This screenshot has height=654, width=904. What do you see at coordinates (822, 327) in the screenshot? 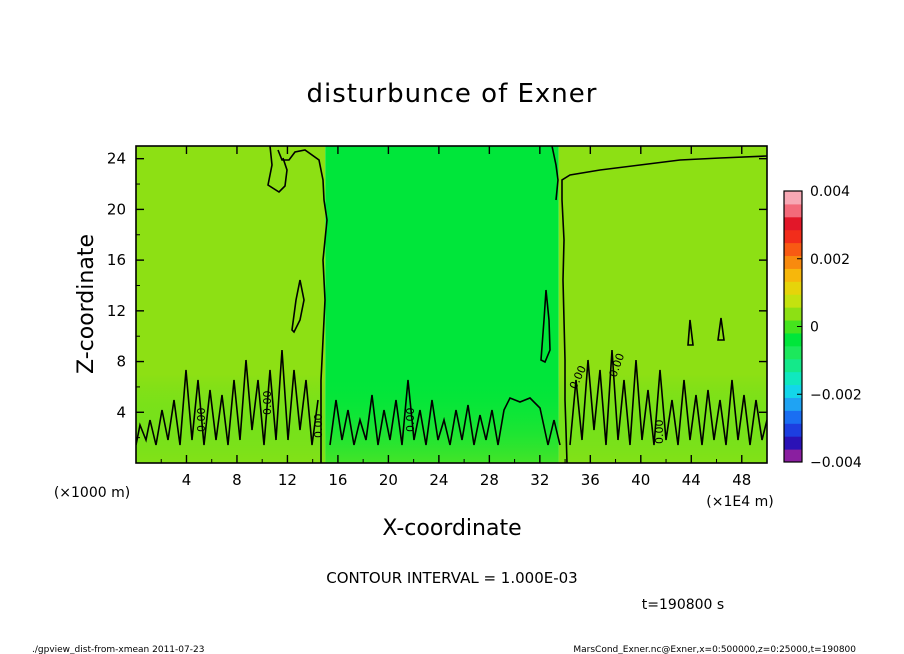
I see `colorbar: 0.004 0.002 0 −0.002 −0.004` at bounding box center [822, 327].